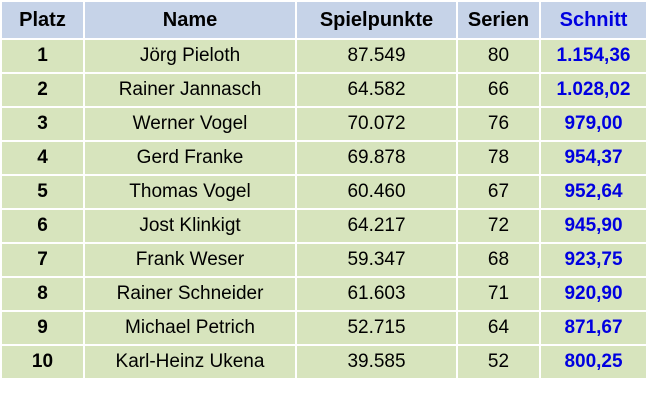 The height and width of the screenshot is (403, 648). I want to click on cell-schnitt: 1.028,02, so click(593, 90).